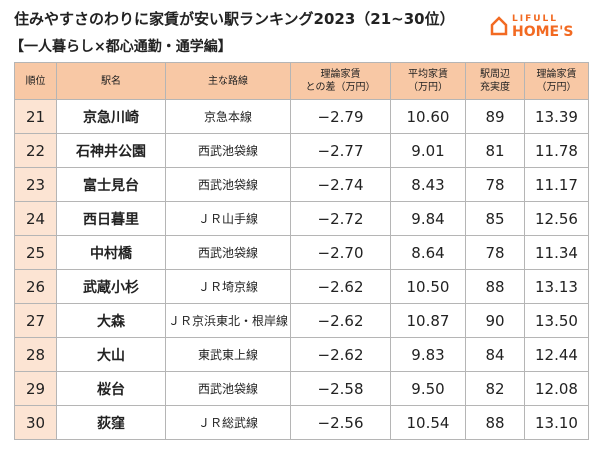 This screenshot has height=450, width=600. What do you see at coordinates (556, 286) in the screenshot?
I see `table-cell: 13.13` at bounding box center [556, 286].